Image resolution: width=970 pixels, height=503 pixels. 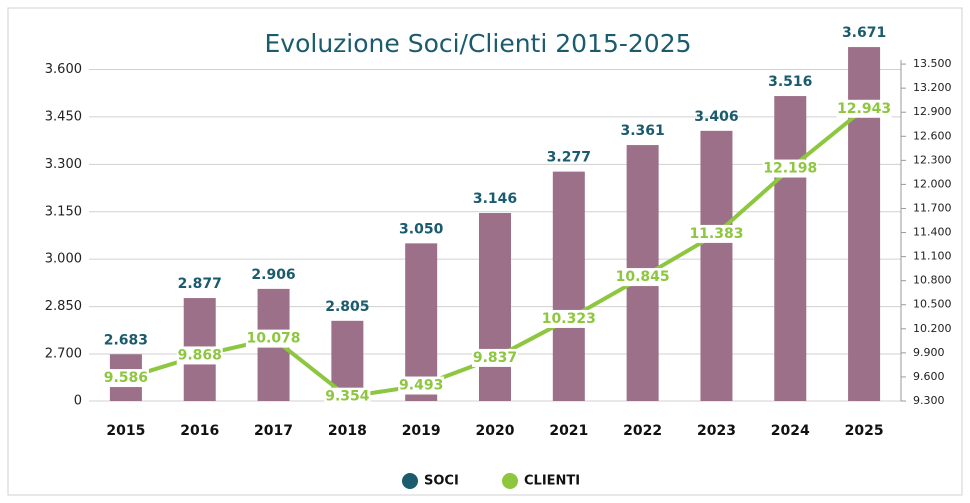 What do you see at coordinates (78, 401) in the screenshot?
I see `y-tick-label: 0` at bounding box center [78, 401].